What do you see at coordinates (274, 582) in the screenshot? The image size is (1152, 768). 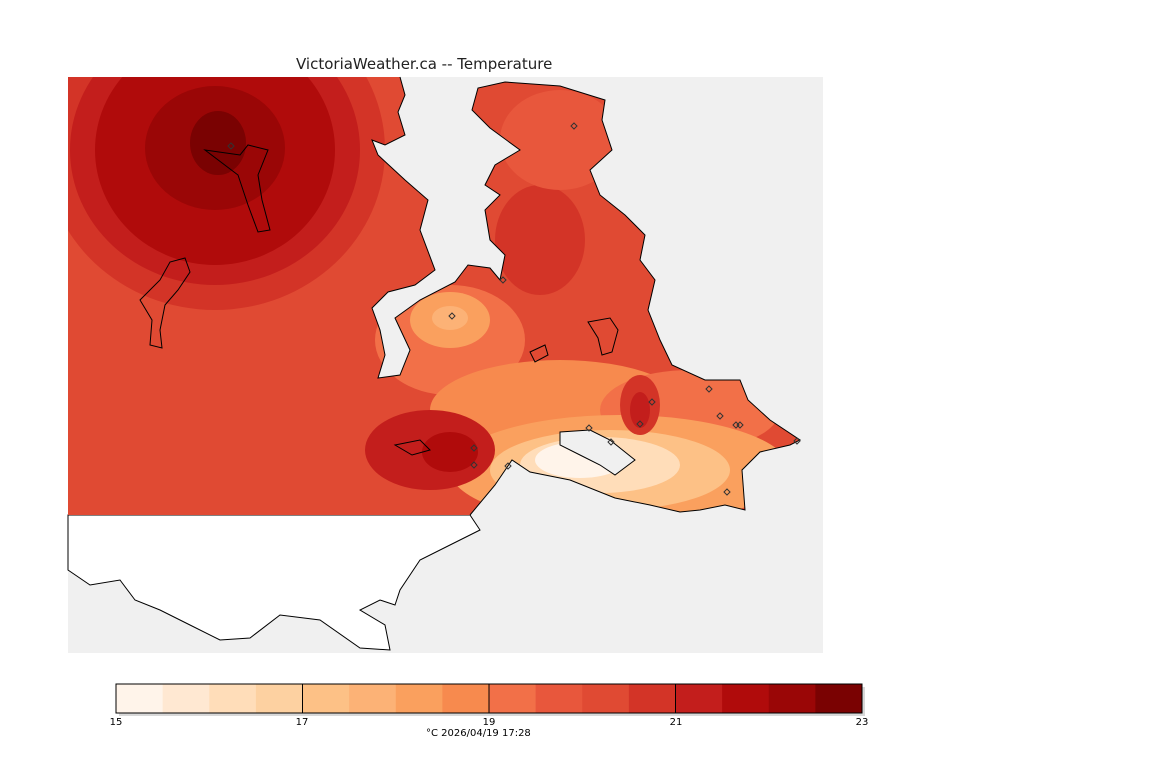 I see `unmapped-land` at bounding box center [274, 582].